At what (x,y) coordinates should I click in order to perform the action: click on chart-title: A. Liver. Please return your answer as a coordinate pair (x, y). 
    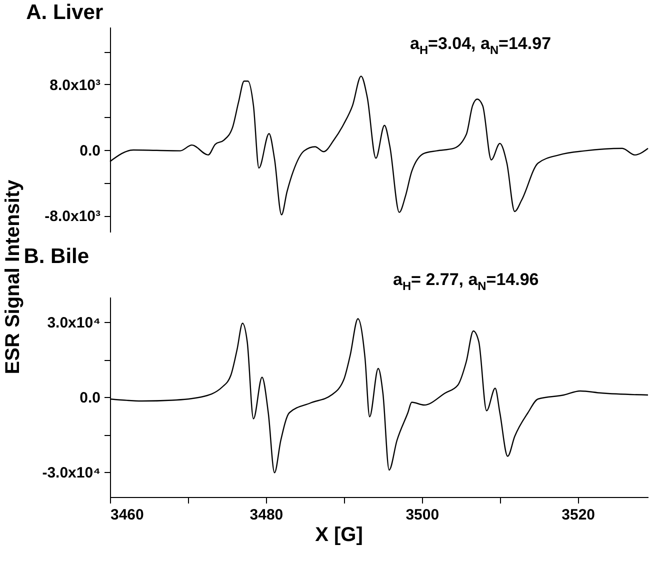
    Looking at the image, I should click on (65, 12).